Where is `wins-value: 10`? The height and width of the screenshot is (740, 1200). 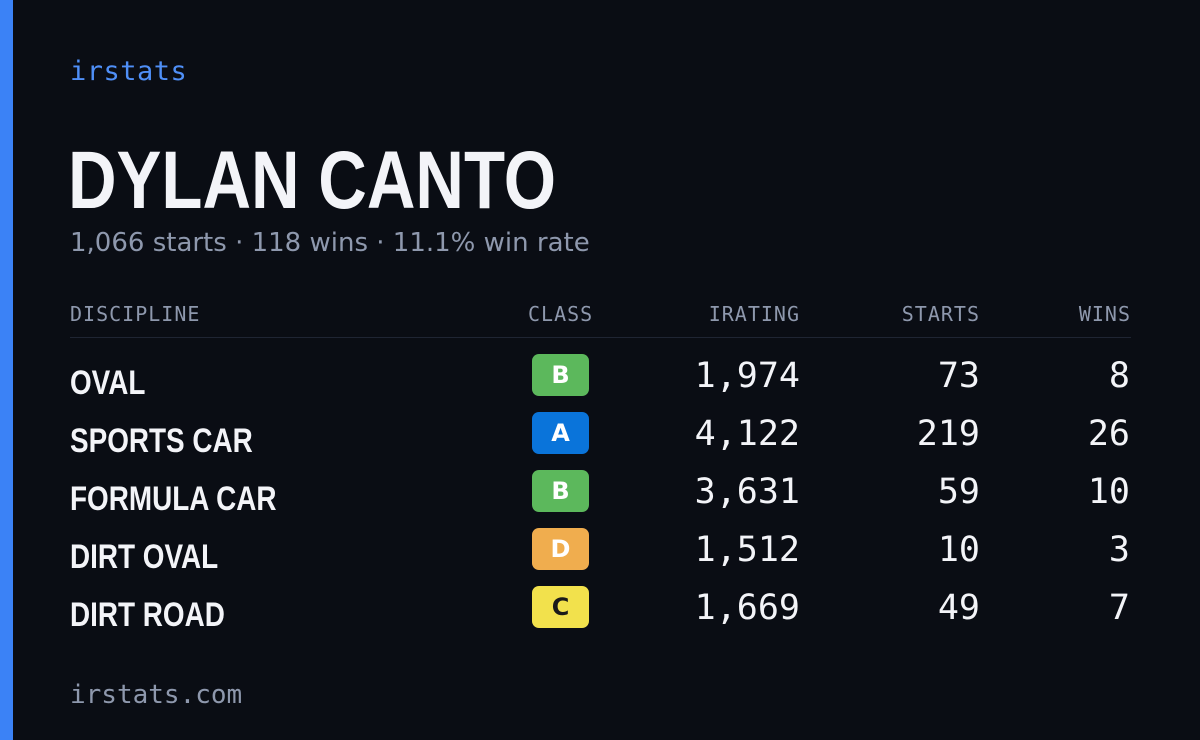 wins-value: 10 is located at coordinates (1108, 492).